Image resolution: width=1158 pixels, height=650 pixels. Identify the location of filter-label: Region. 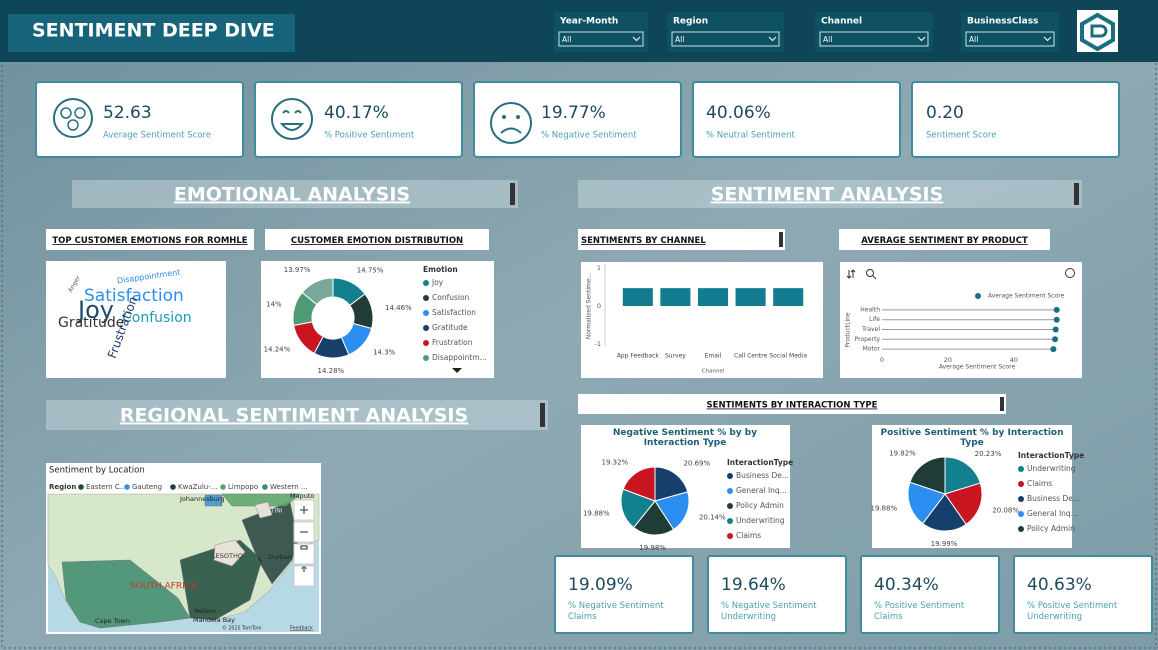
(690, 22).